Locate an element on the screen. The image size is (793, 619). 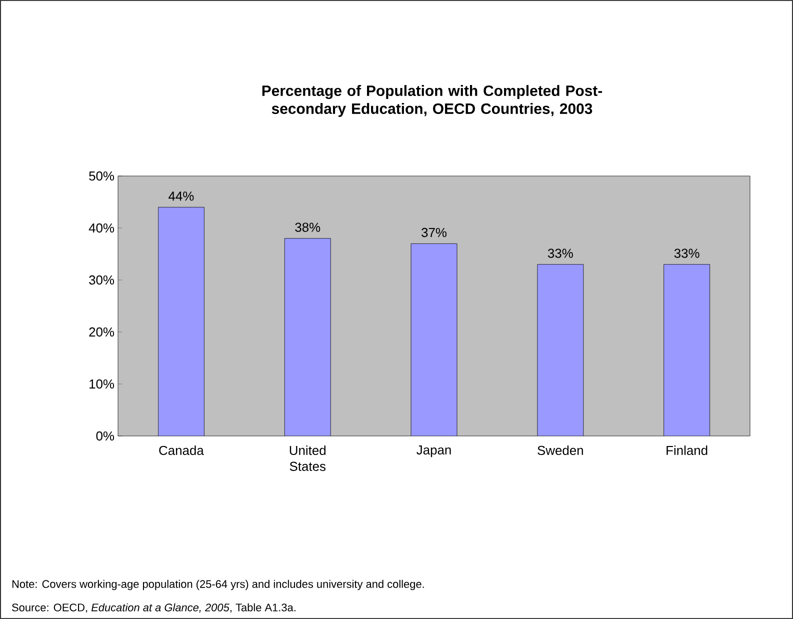
text: Note: Covers working-age population (25-64 yrs) and includes university and college. is located at coordinates (218, 585).